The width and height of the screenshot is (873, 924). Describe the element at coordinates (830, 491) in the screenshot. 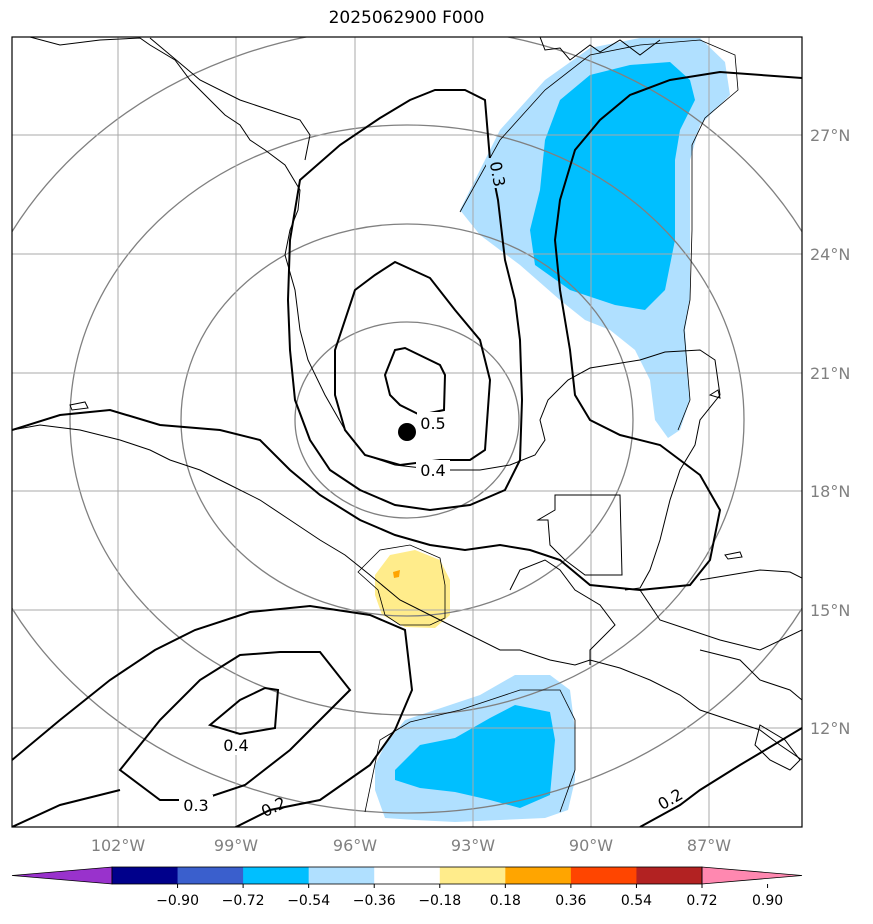

I see `lat-tick-label: 18°N` at that location.